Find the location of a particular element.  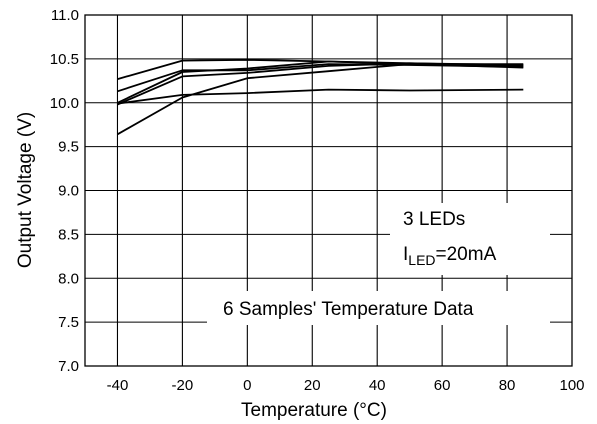

x-tick-label: 20 is located at coordinates (312, 385).